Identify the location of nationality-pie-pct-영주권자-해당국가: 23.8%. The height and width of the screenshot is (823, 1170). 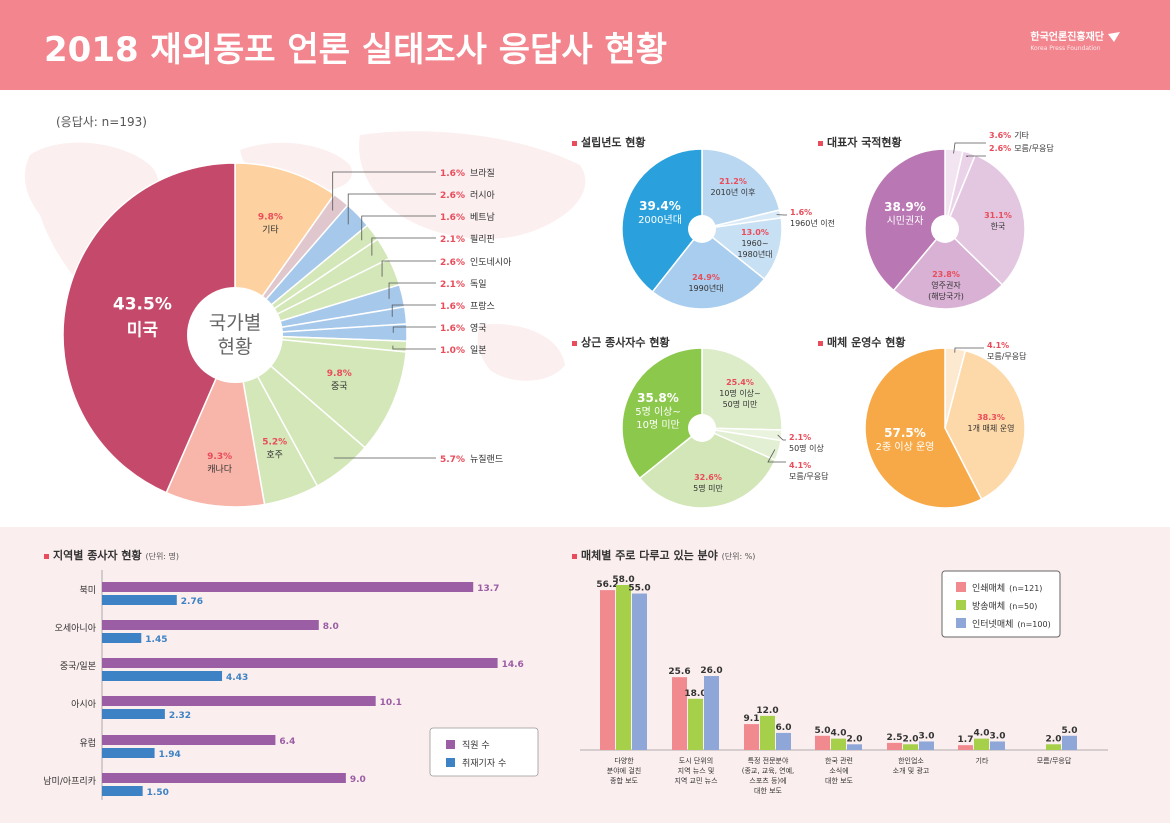
(946, 274).